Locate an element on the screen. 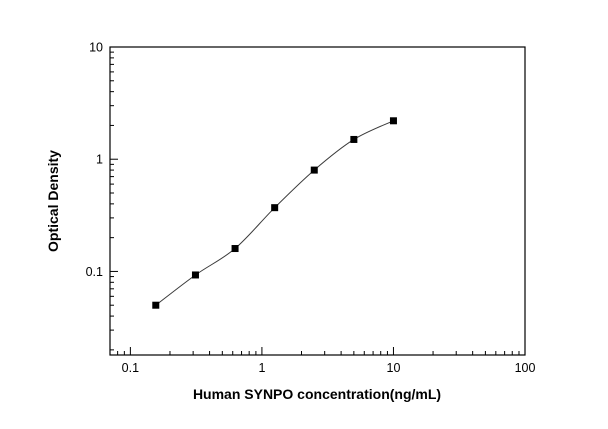 The width and height of the screenshot is (608, 429). x-tick-label: 10 is located at coordinates (394, 368).